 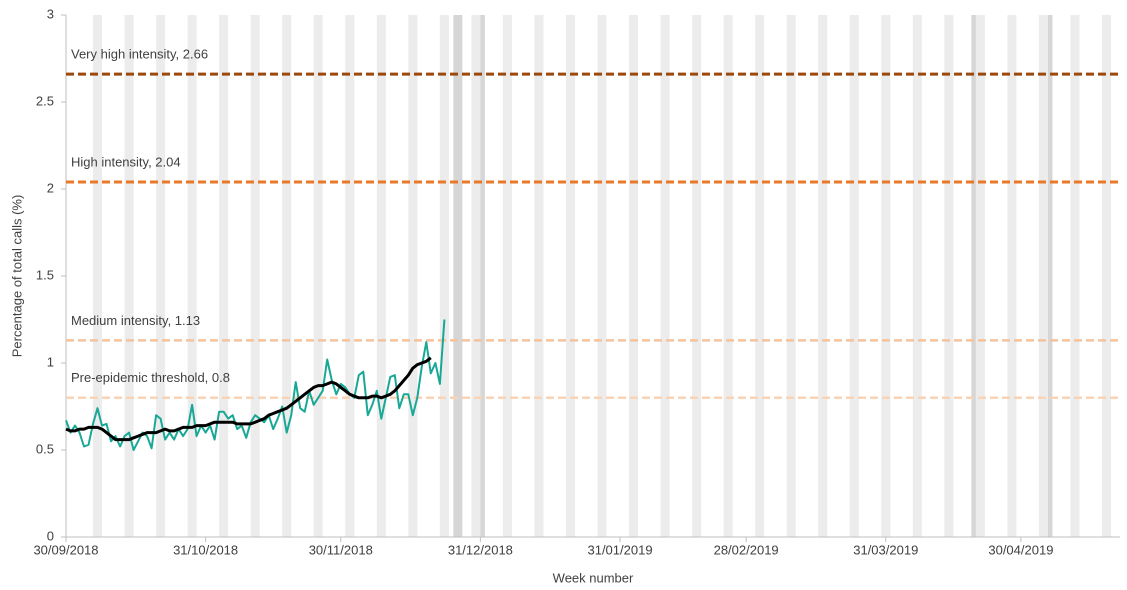 What do you see at coordinates (50, 361) in the screenshot?
I see `y-tick-label: 1` at bounding box center [50, 361].